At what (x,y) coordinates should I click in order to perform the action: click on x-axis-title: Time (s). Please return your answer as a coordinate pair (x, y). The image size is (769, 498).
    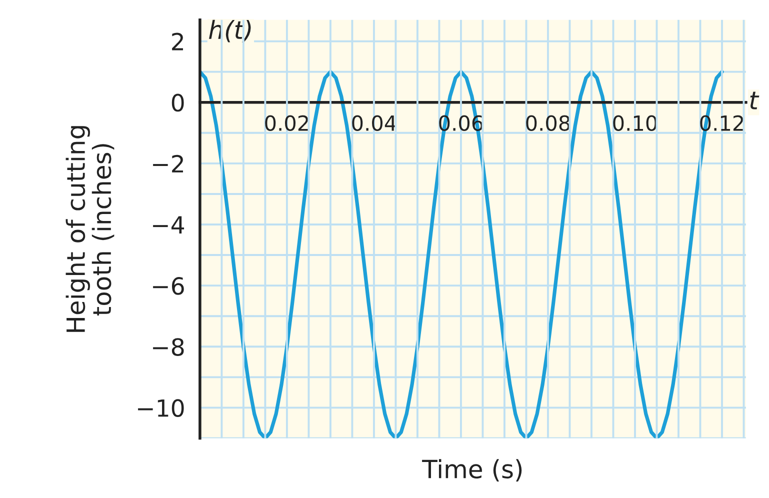
    Looking at the image, I should click on (472, 470).